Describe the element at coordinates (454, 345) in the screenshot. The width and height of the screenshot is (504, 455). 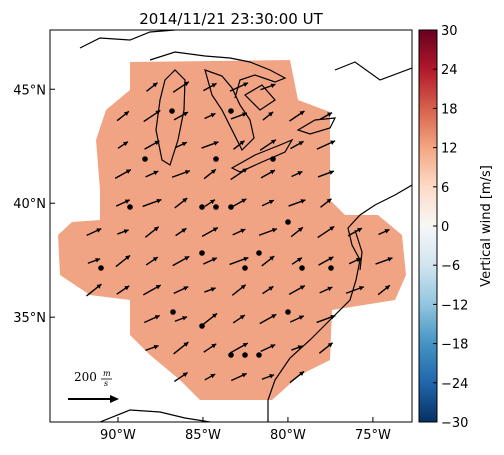
I see `colorbar-tick-label: −18` at that location.